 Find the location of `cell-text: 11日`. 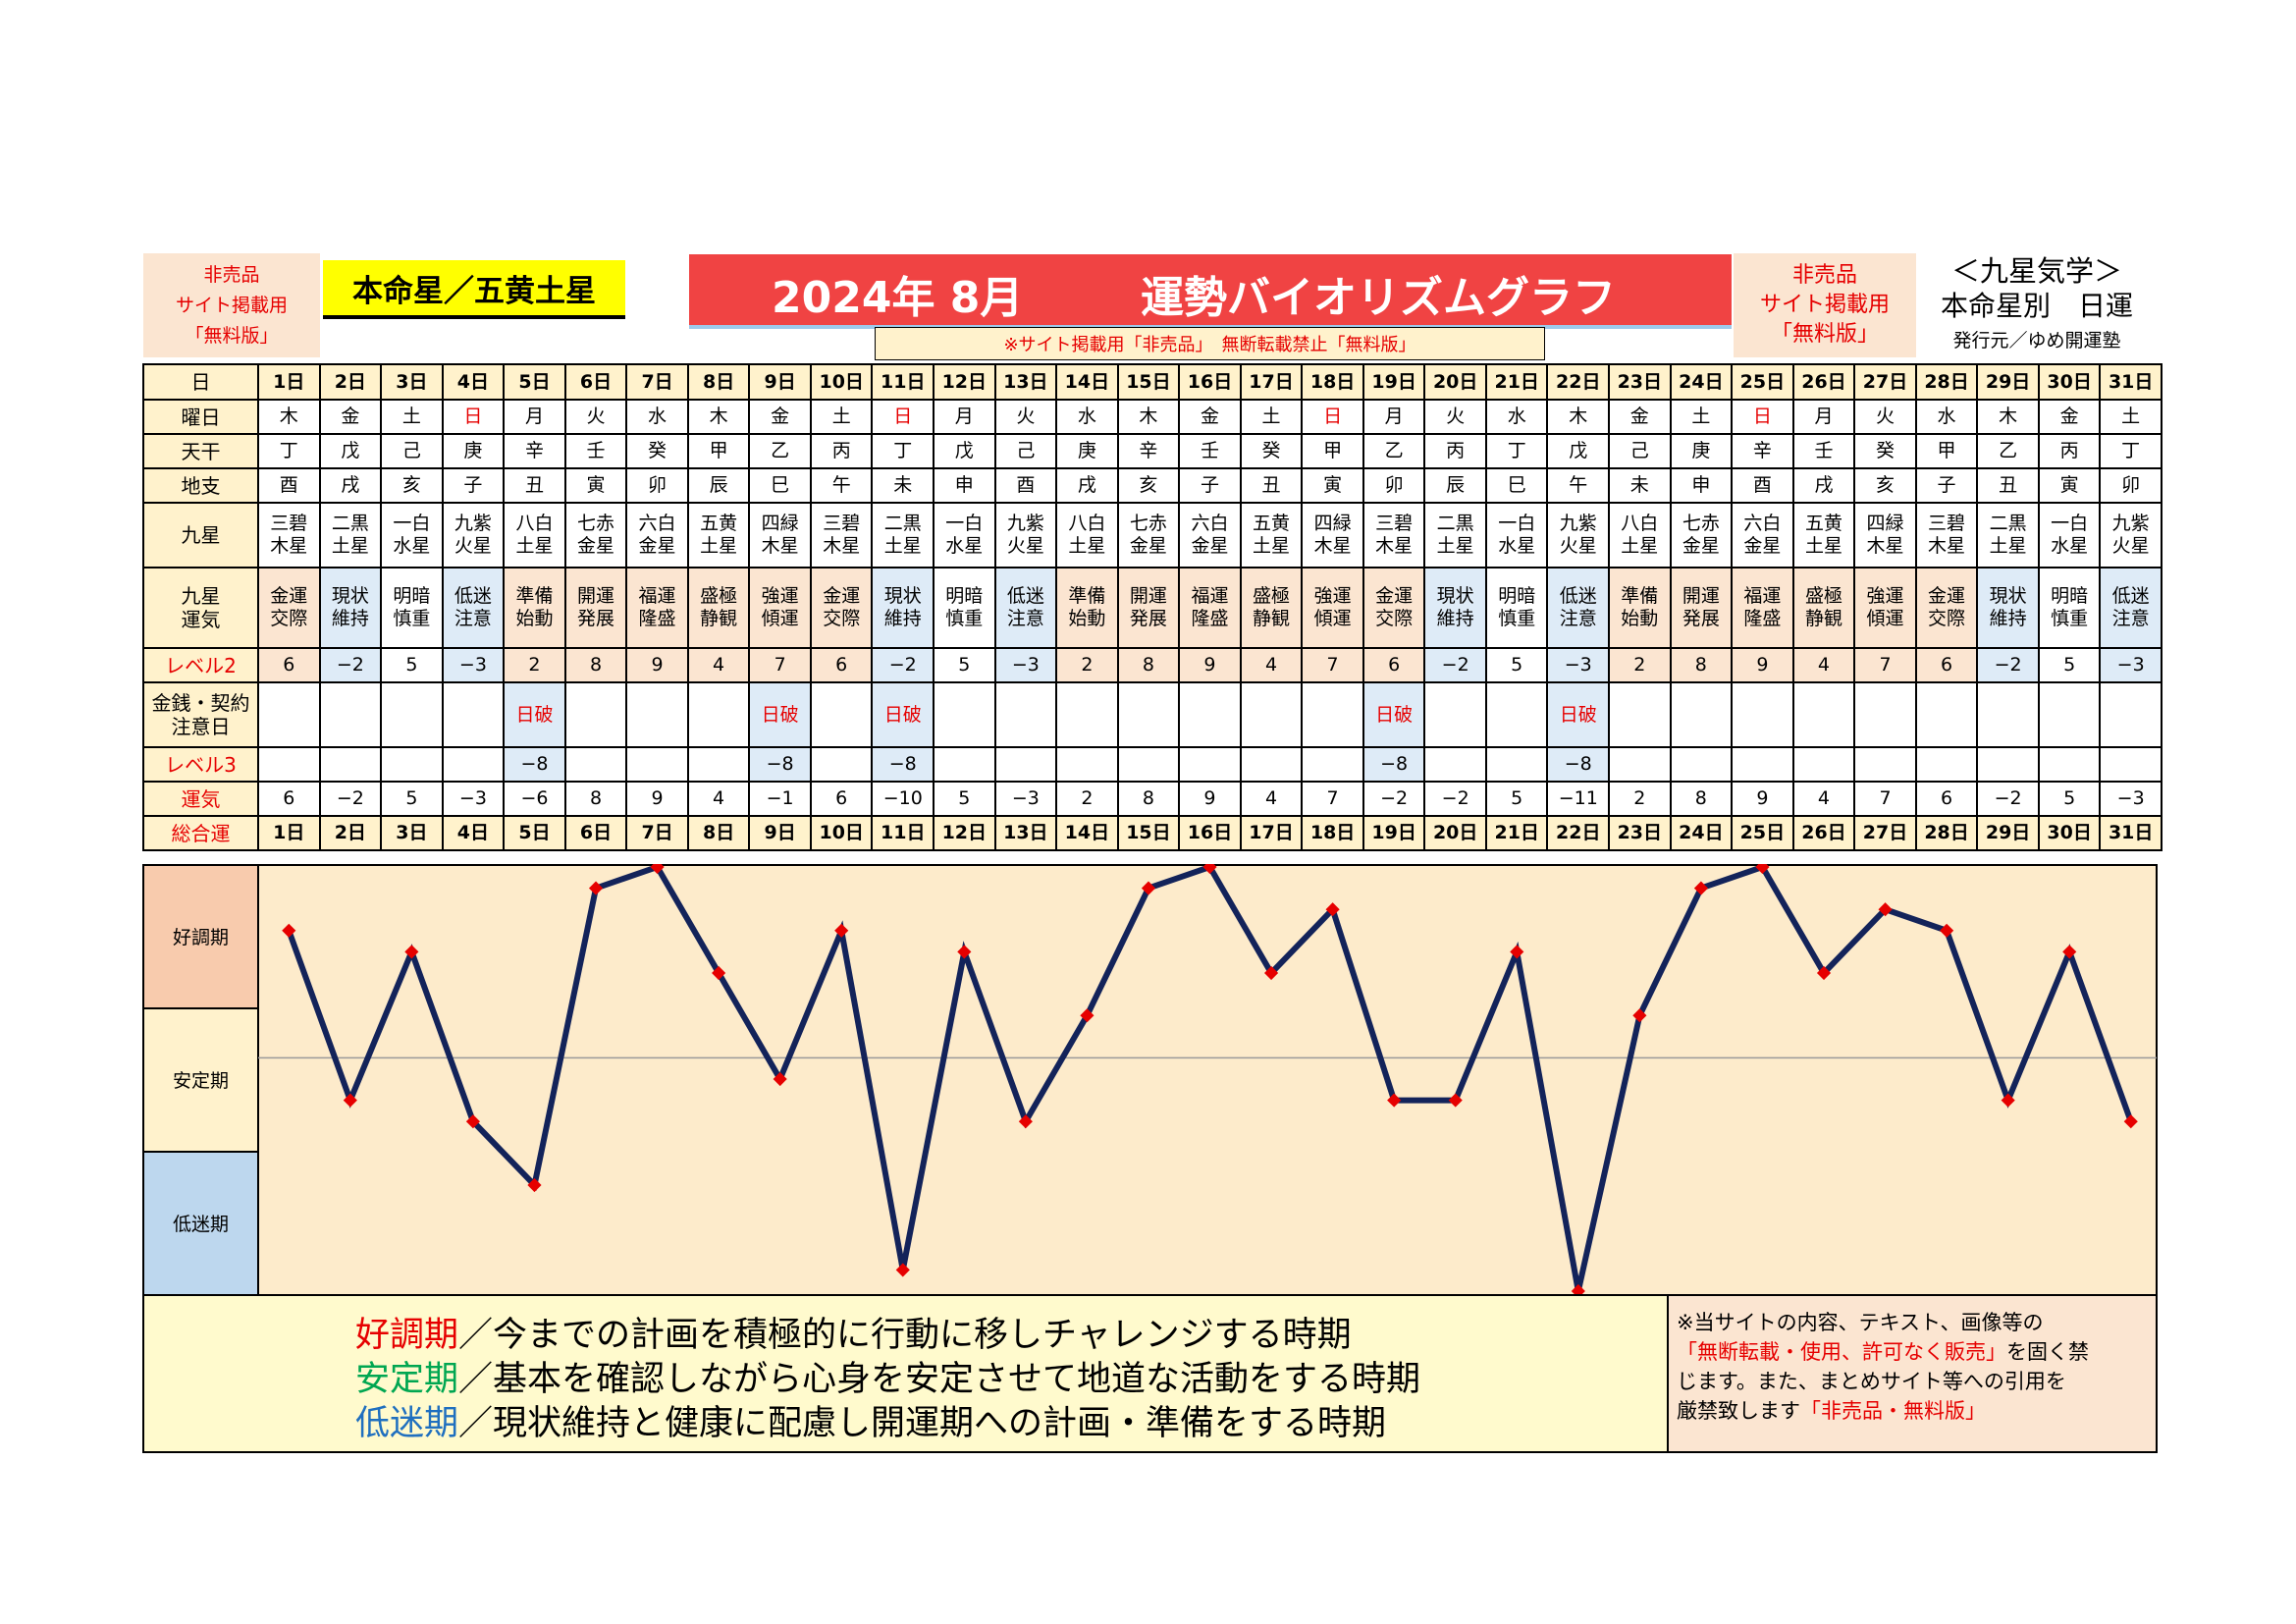

cell-text: 11日 is located at coordinates (903, 381).